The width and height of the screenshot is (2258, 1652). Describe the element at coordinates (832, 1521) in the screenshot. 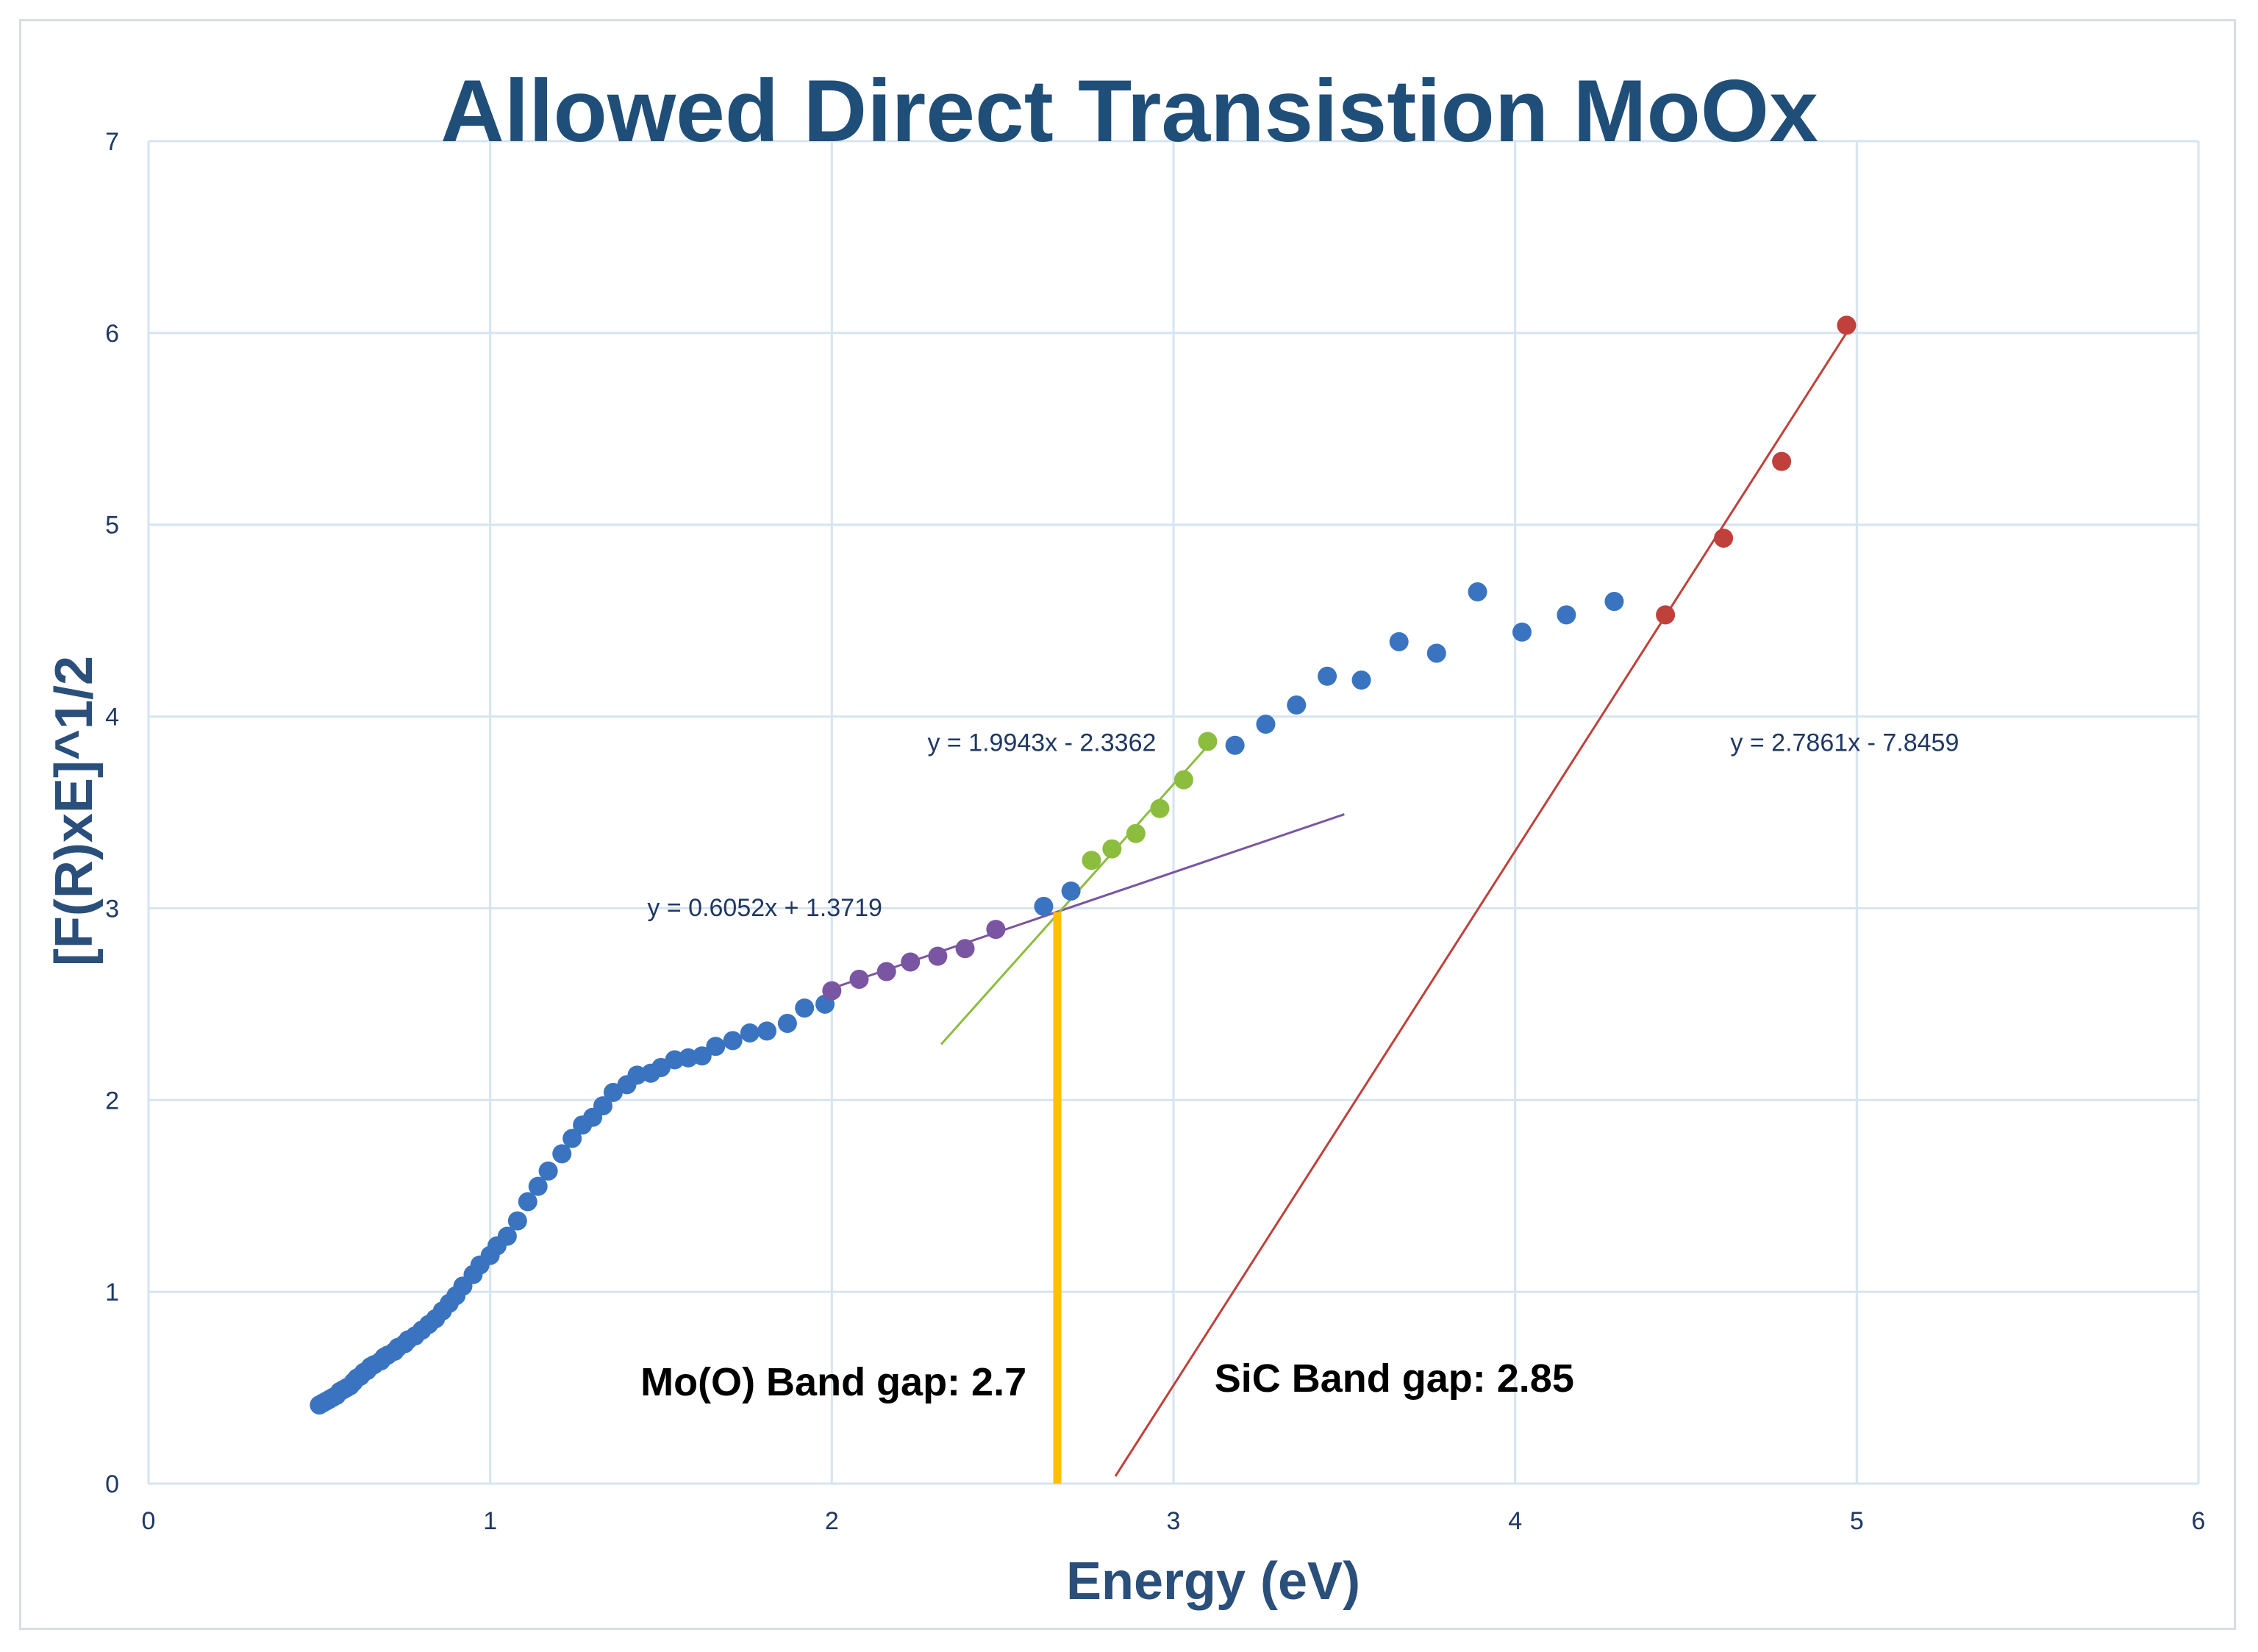

I see `x-tick-label: 2` at that location.